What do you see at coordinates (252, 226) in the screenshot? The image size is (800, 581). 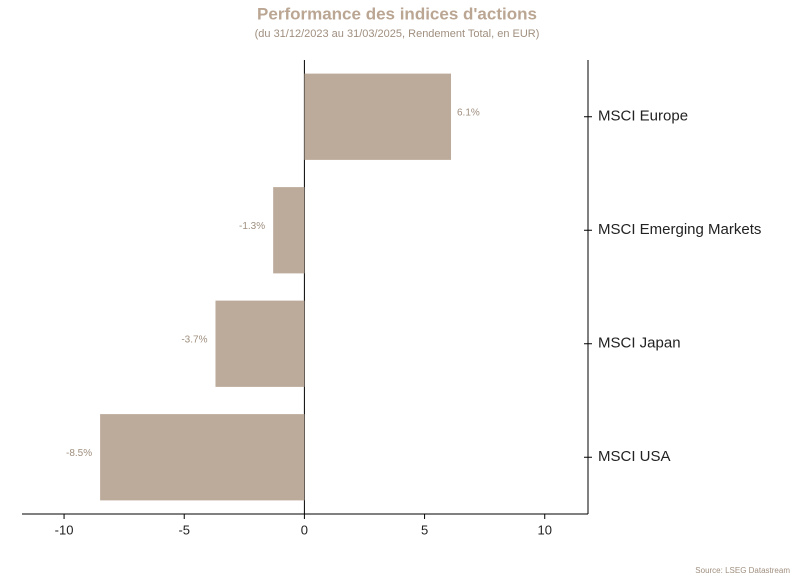 I see `value-label: -1.3%` at bounding box center [252, 226].